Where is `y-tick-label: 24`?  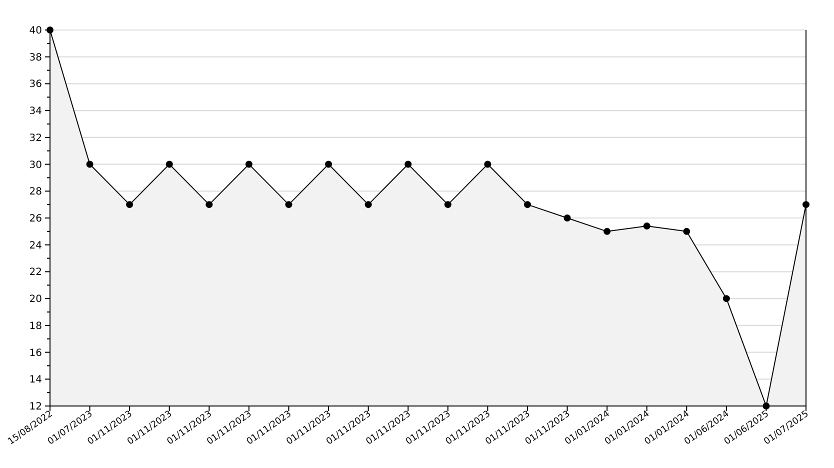 y-tick-label: 24 is located at coordinates (35, 246).